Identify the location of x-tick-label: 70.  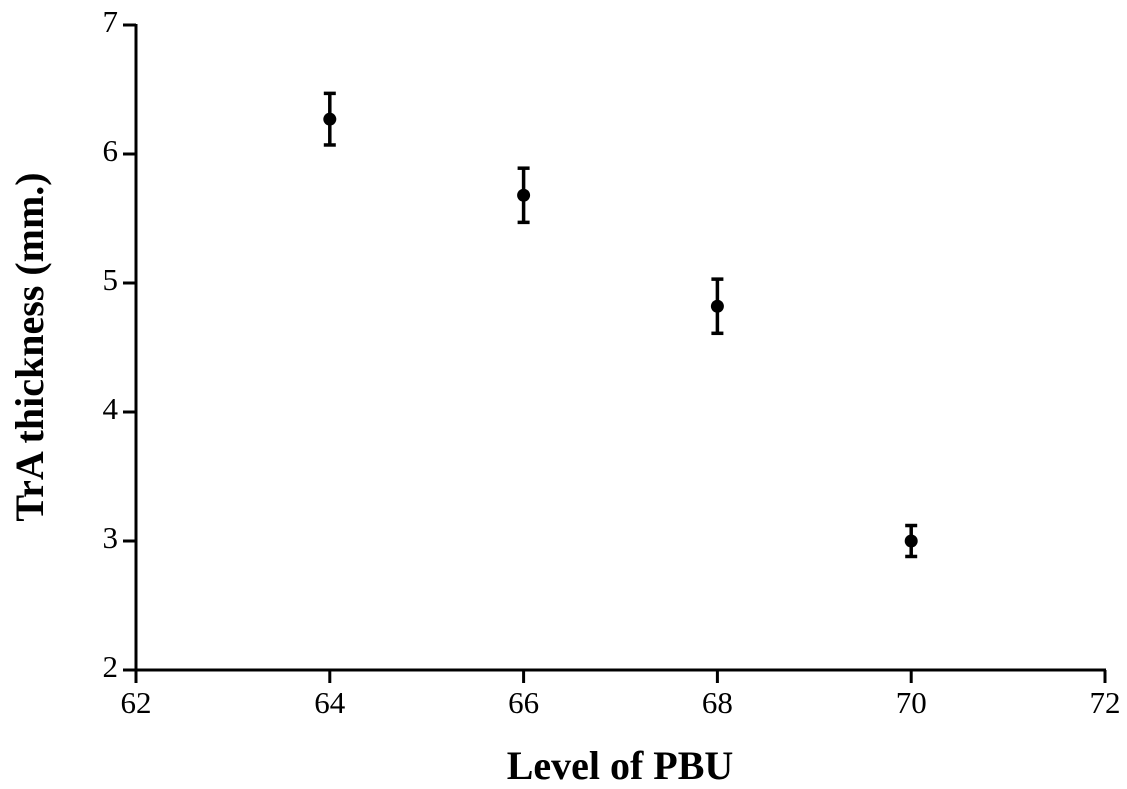
(911, 702).